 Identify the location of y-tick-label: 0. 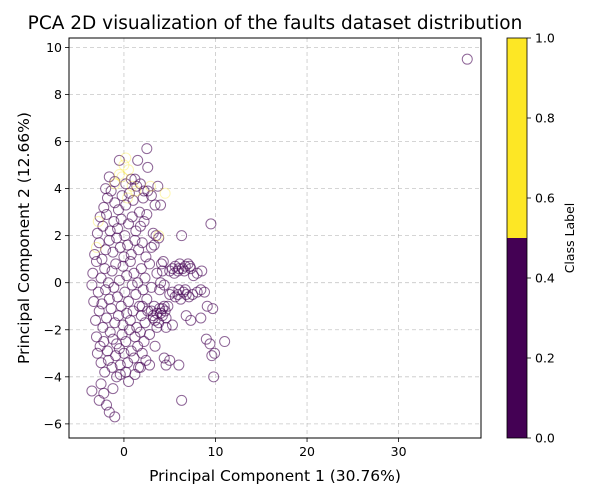
(58, 282).